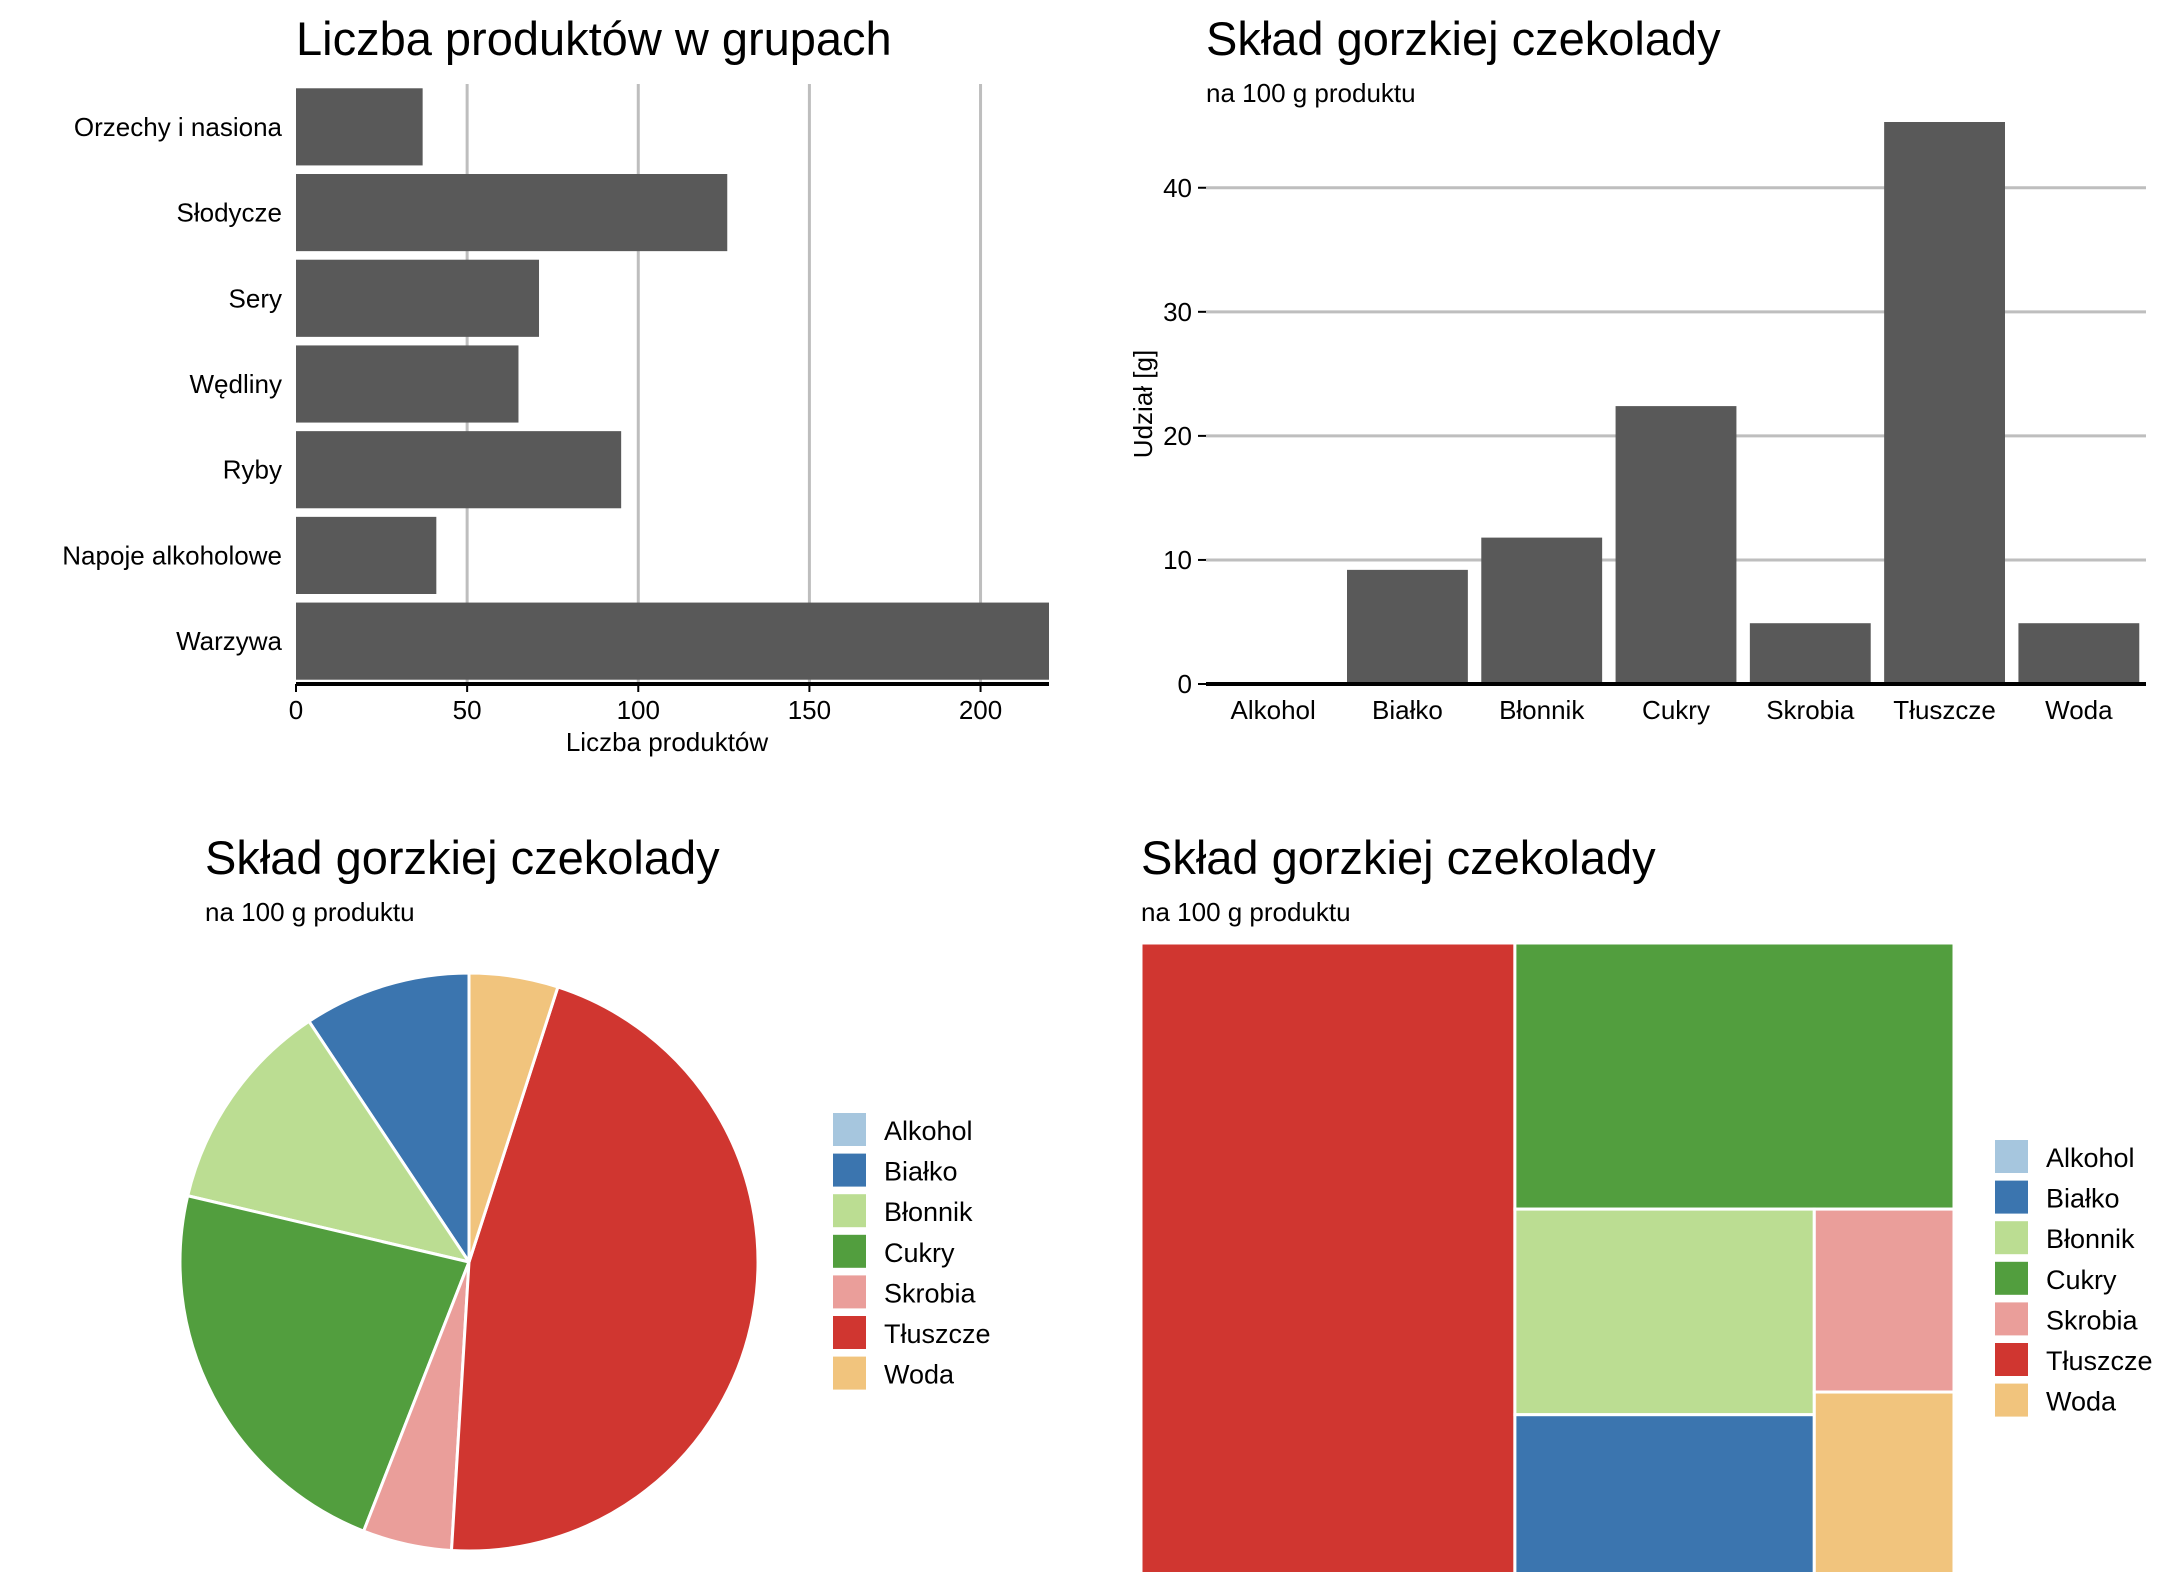 The image size is (2184, 1572). Describe the element at coordinates (310, 912) in the screenshot. I see `composition-pie-subtitle: na 100 g produktu` at that location.